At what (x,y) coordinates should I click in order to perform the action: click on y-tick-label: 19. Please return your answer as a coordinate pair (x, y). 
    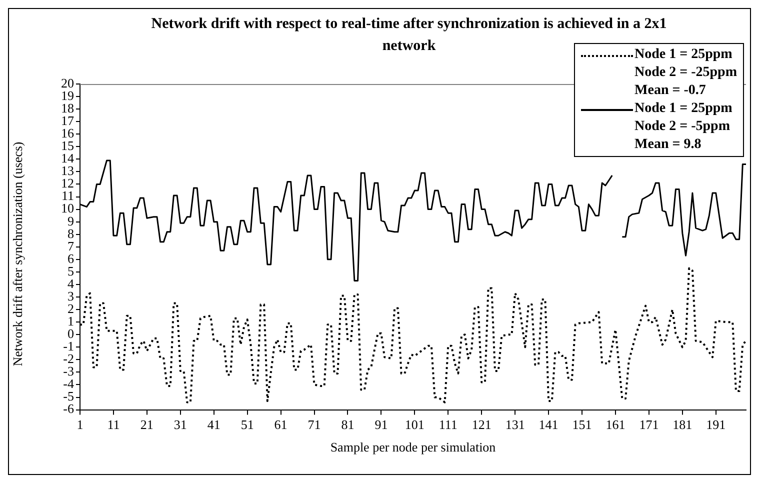
    Looking at the image, I should click on (67, 95).